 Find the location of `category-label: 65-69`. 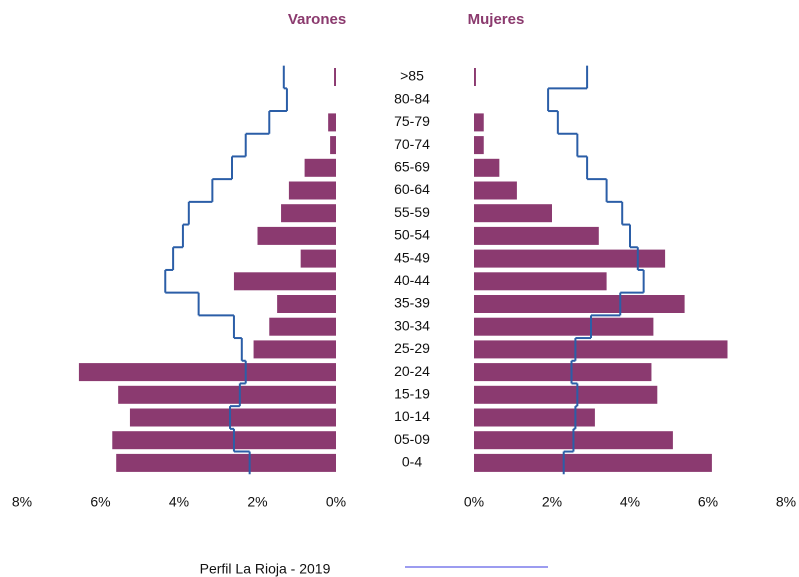

category-label: 65-69 is located at coordinates (412, 167).